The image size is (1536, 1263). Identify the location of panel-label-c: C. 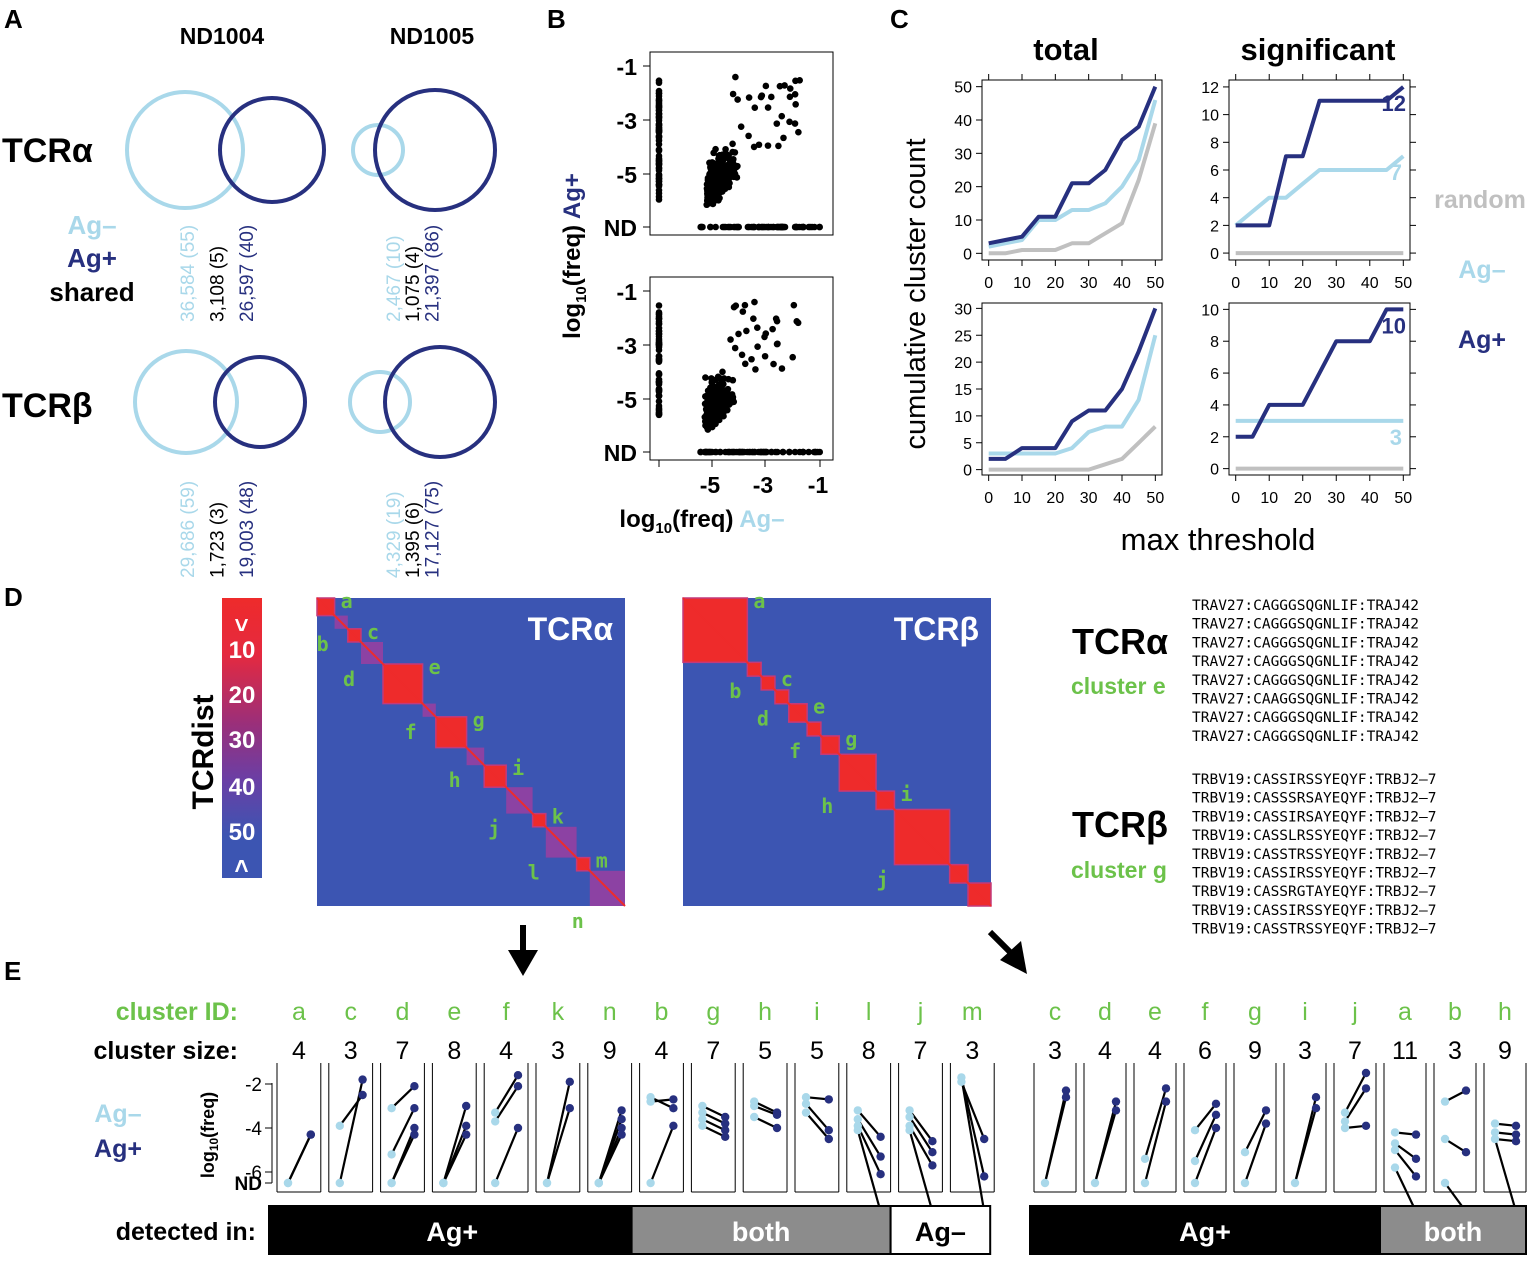
(899, 19).